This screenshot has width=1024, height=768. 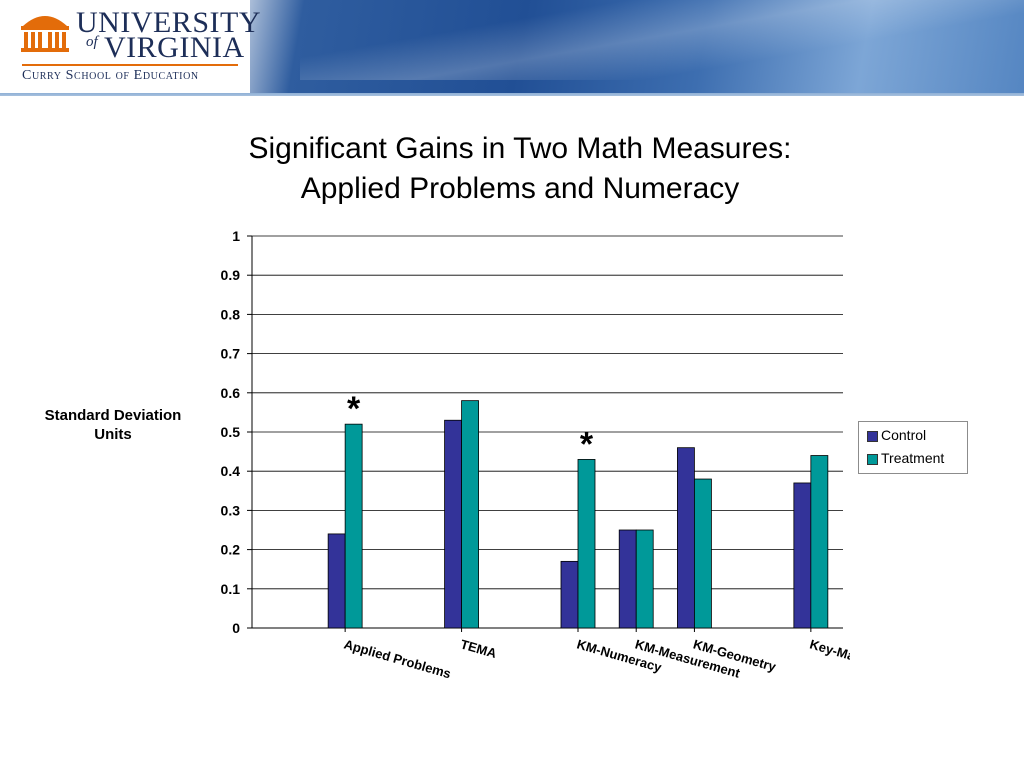 I want to click on legend-swatch-treatment, so click(x=872, y=459).